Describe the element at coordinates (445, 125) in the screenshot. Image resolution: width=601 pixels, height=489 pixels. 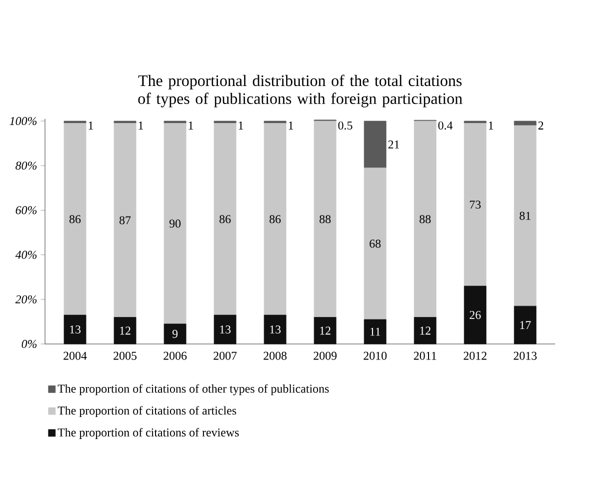
I see `data-label: 0.4` at that location.